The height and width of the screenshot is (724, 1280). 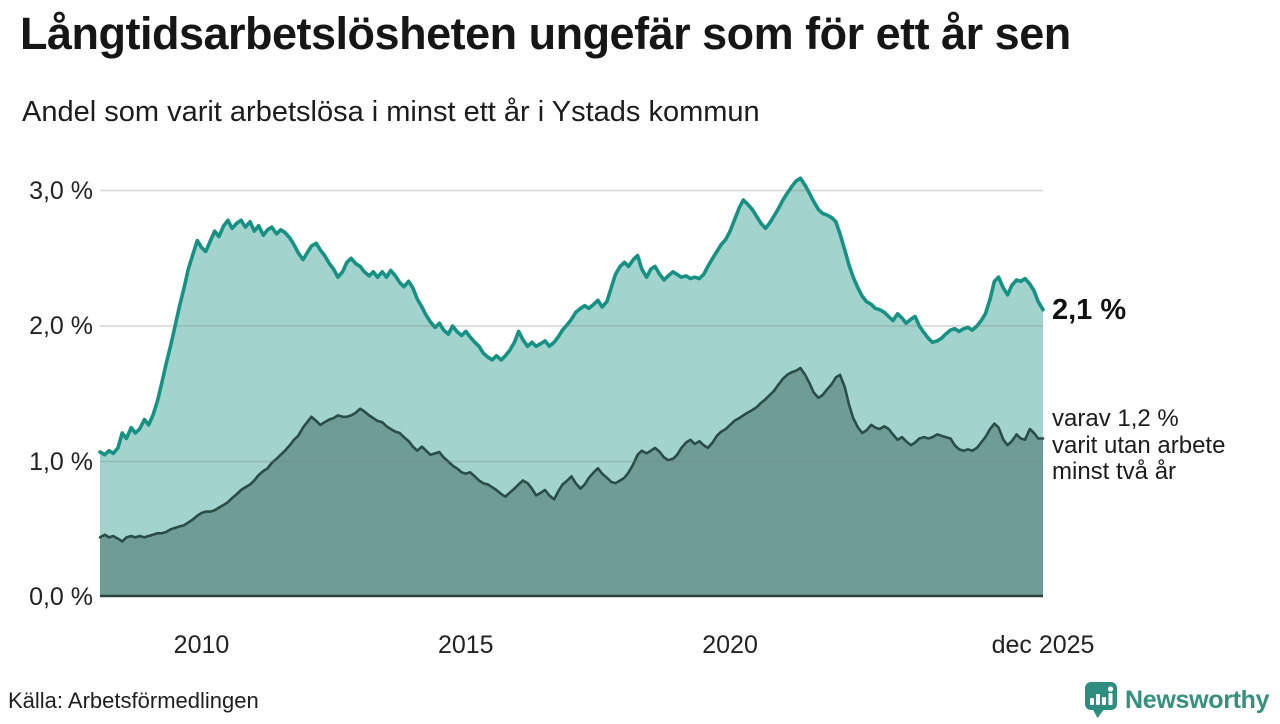 I want to click on x-tick-label-2015: 2015, so click(x=465, y=645).